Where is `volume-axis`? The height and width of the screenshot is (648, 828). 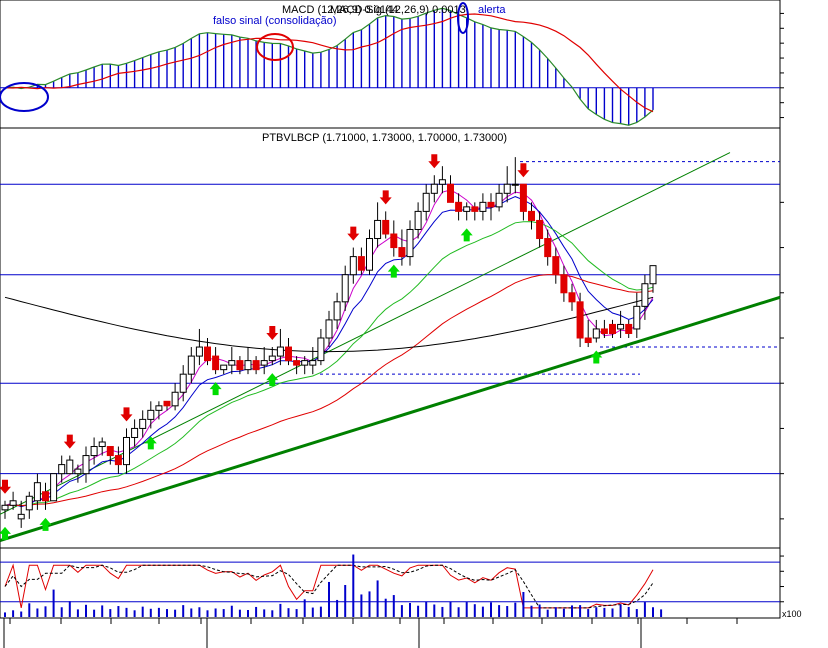
volume-axis is located at coordinates (782, 579).